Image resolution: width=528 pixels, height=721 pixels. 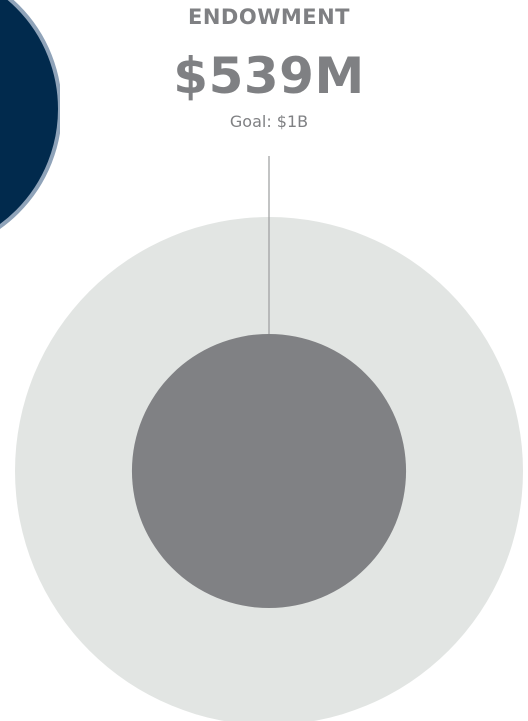 What do you see at coordinates (269, 76) in the screenshot?
I see `metric-value: $539M` at bounding box center [269, 76].